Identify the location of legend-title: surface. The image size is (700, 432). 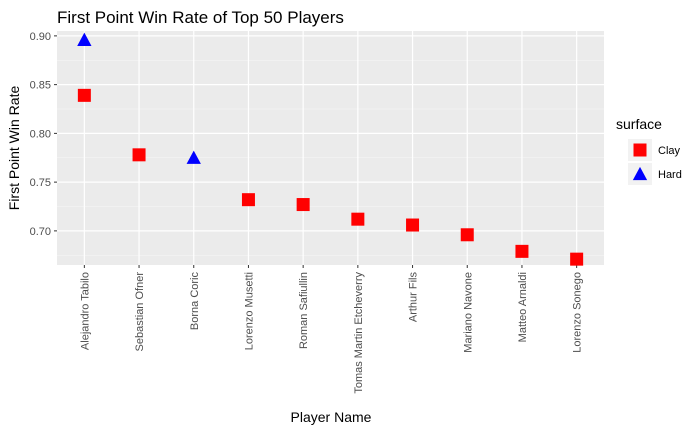
(639, 124).